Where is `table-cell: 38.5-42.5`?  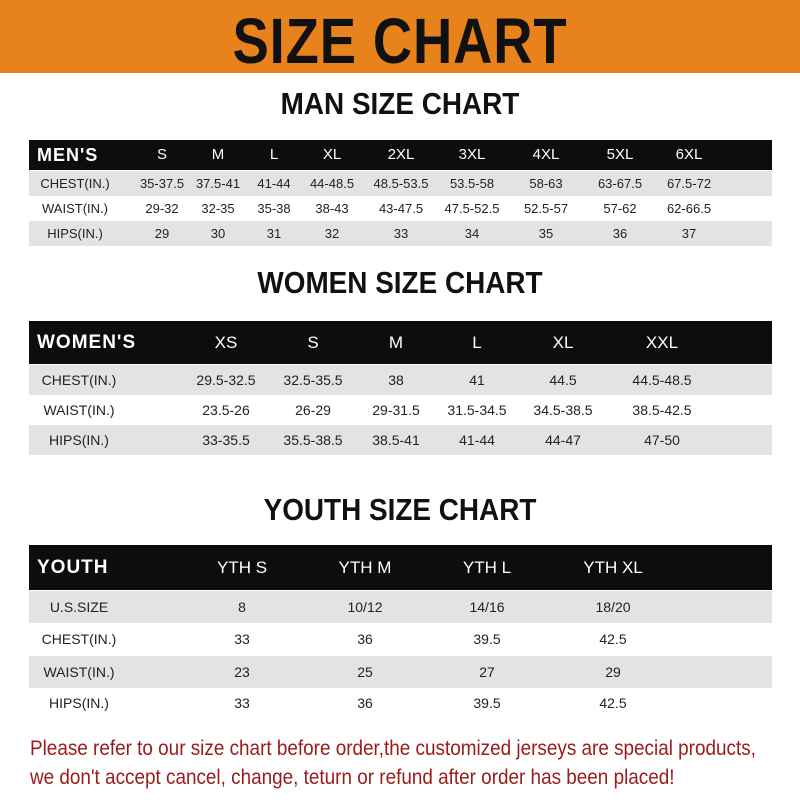
table-cell: 38.5-42.5 is located at coordinates (662, 410).